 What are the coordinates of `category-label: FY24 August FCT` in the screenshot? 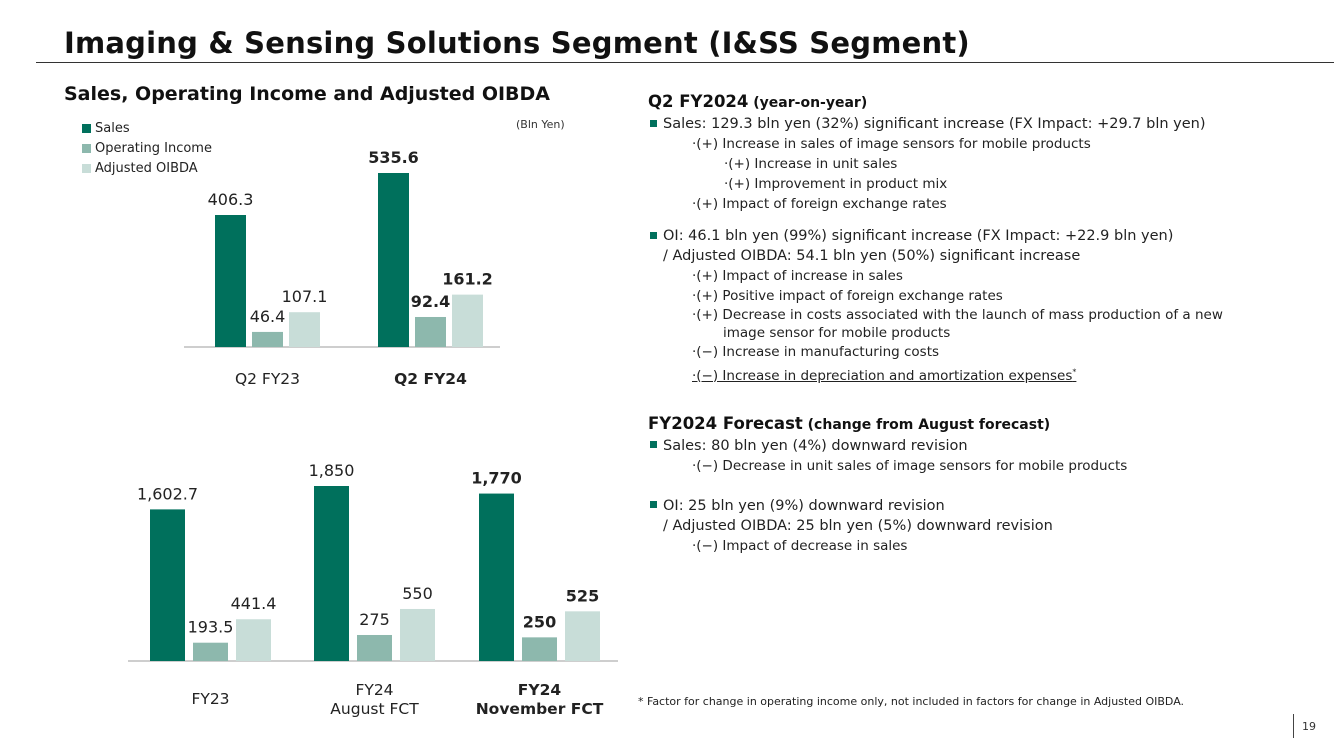 It's located at (374, 699).